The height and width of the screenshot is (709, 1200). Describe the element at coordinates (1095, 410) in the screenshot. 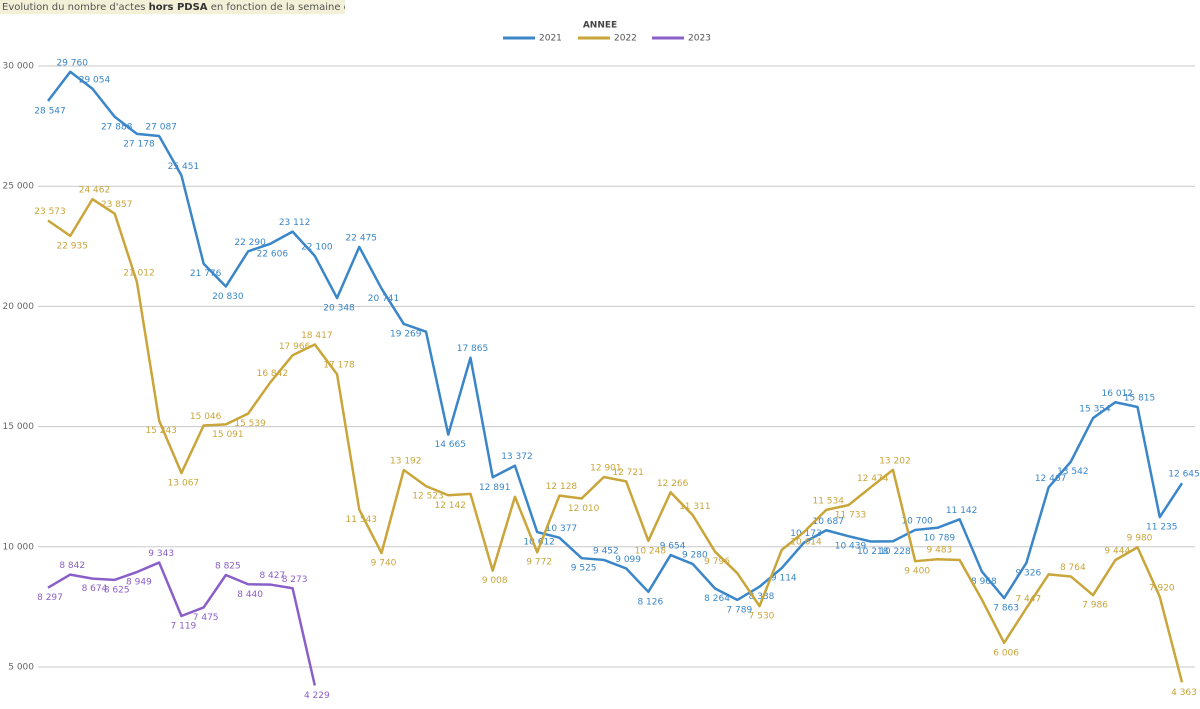

I see `data-label: 15 354` at that location.